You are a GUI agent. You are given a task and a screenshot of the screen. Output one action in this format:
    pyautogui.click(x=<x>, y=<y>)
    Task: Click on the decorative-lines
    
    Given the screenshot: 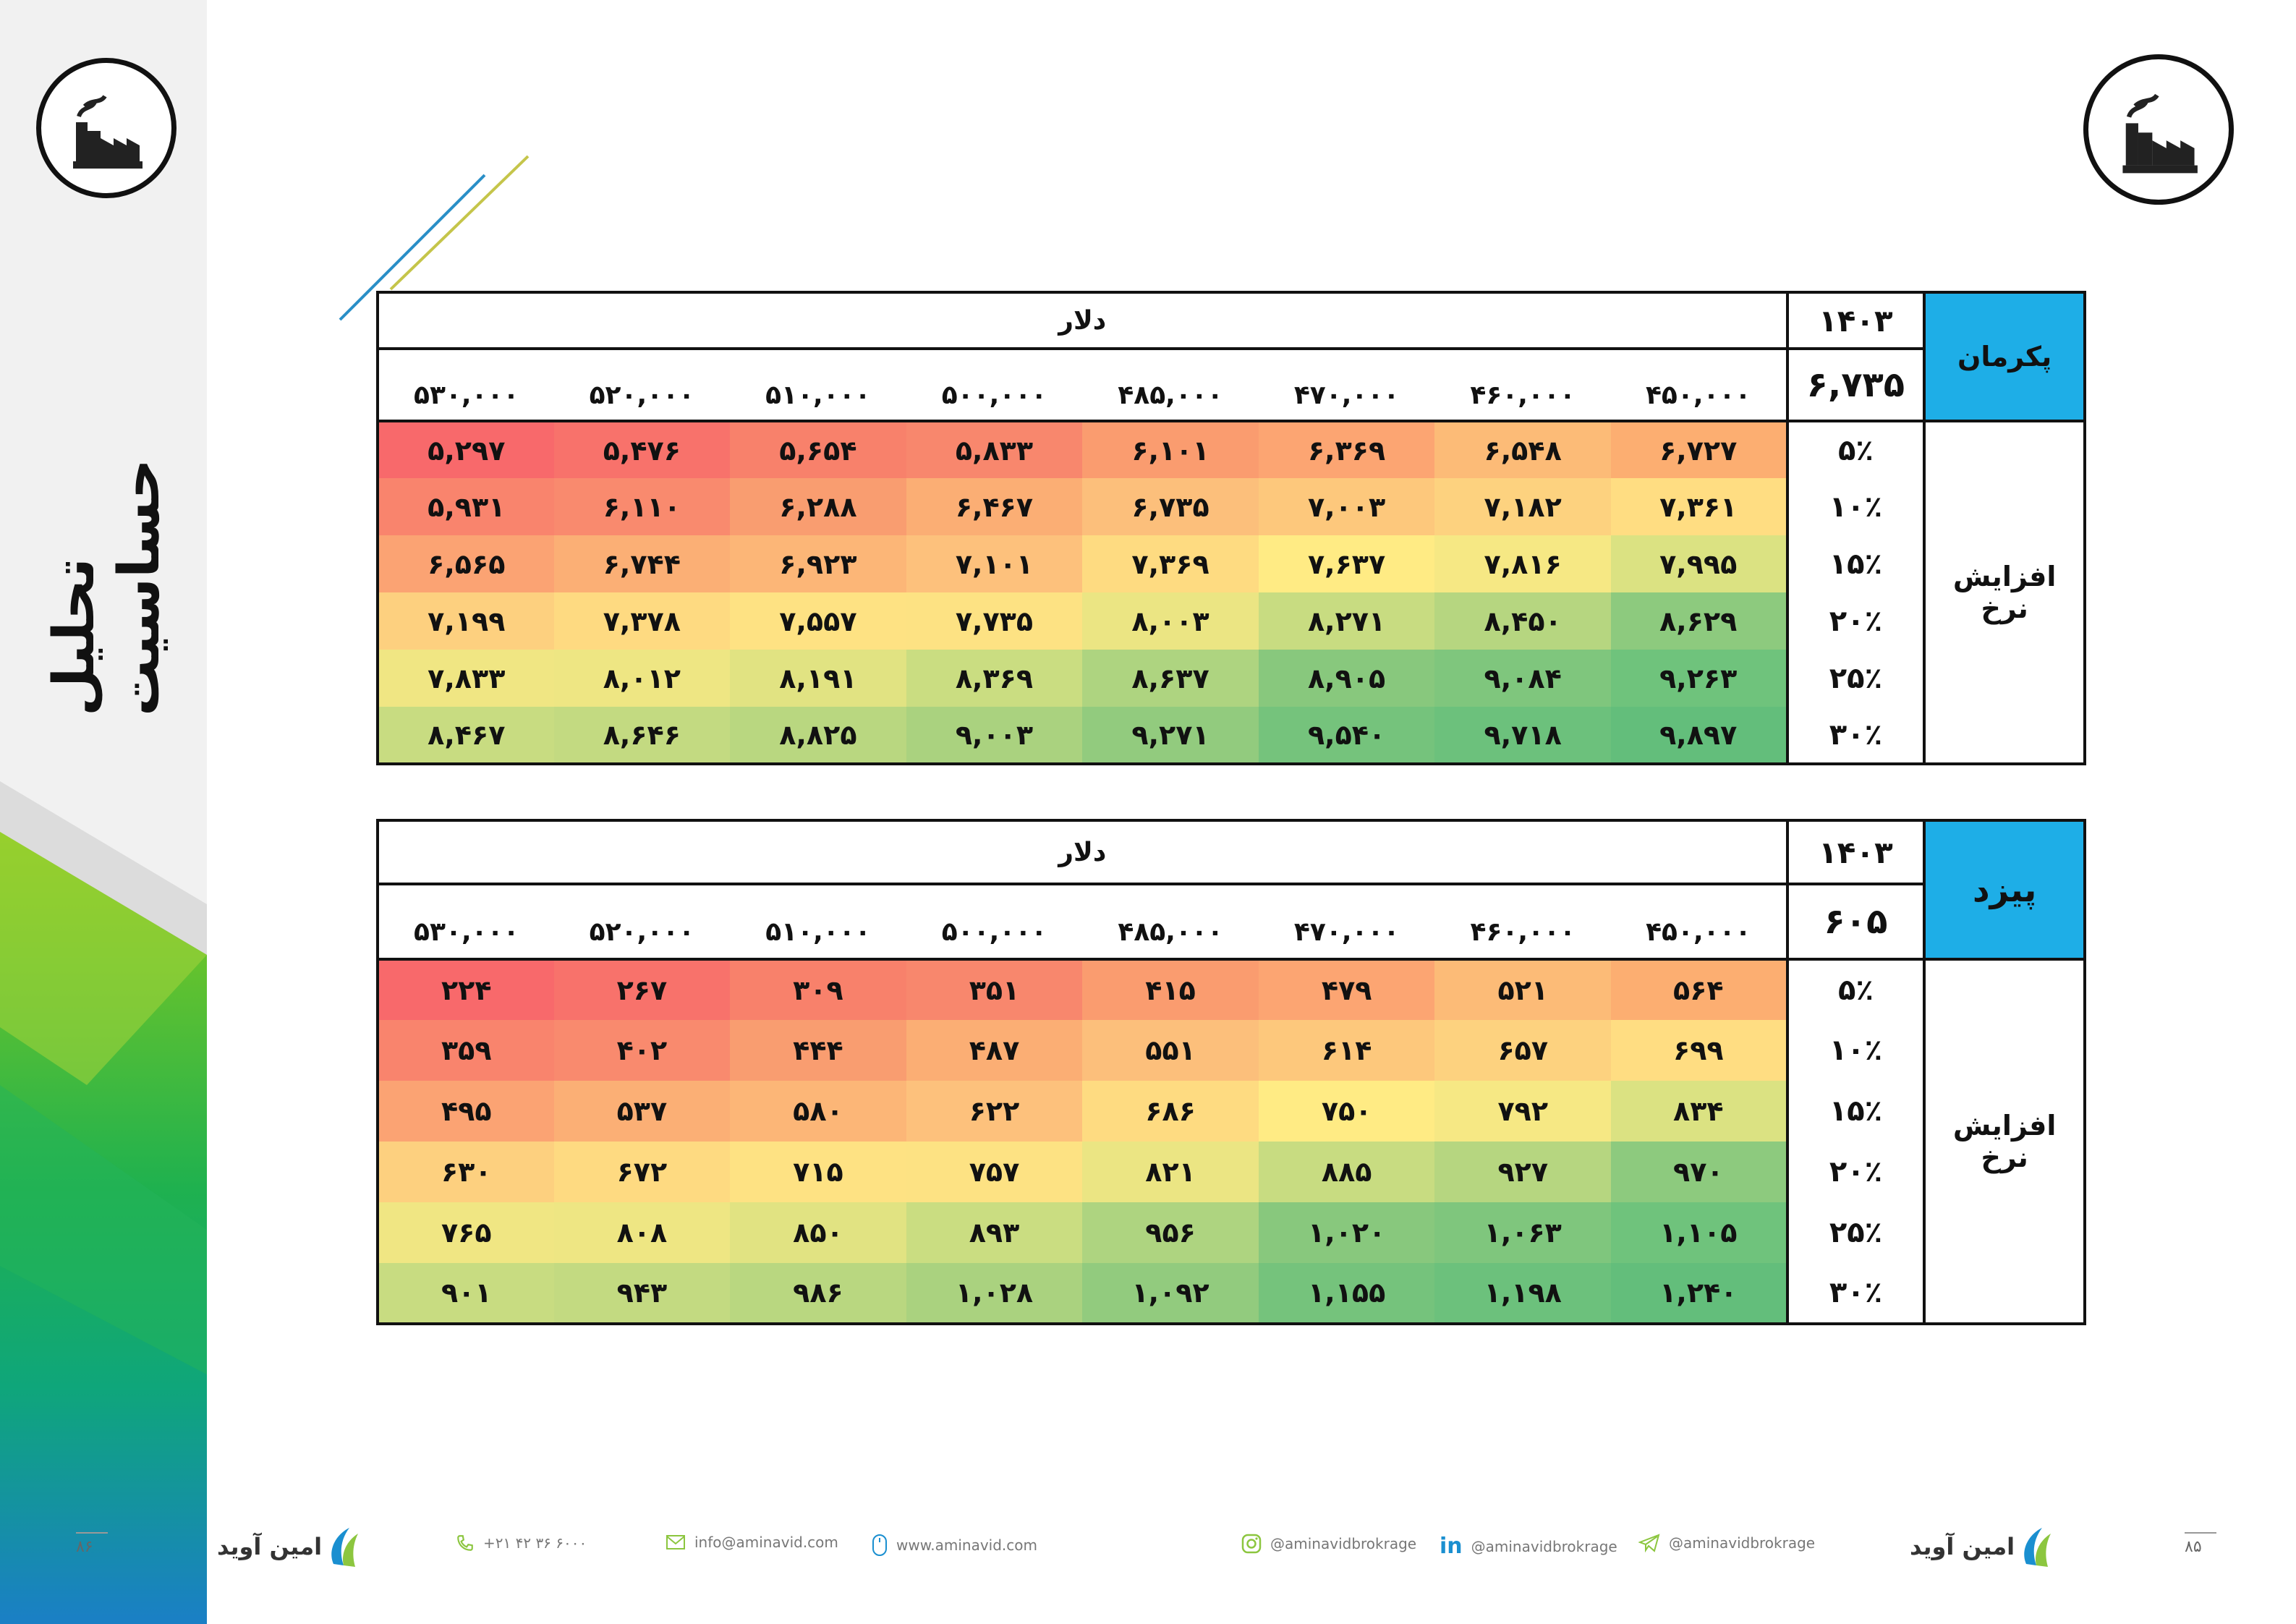 What is the action you would take?
    pyautogui.click(x=434, y=238)
    